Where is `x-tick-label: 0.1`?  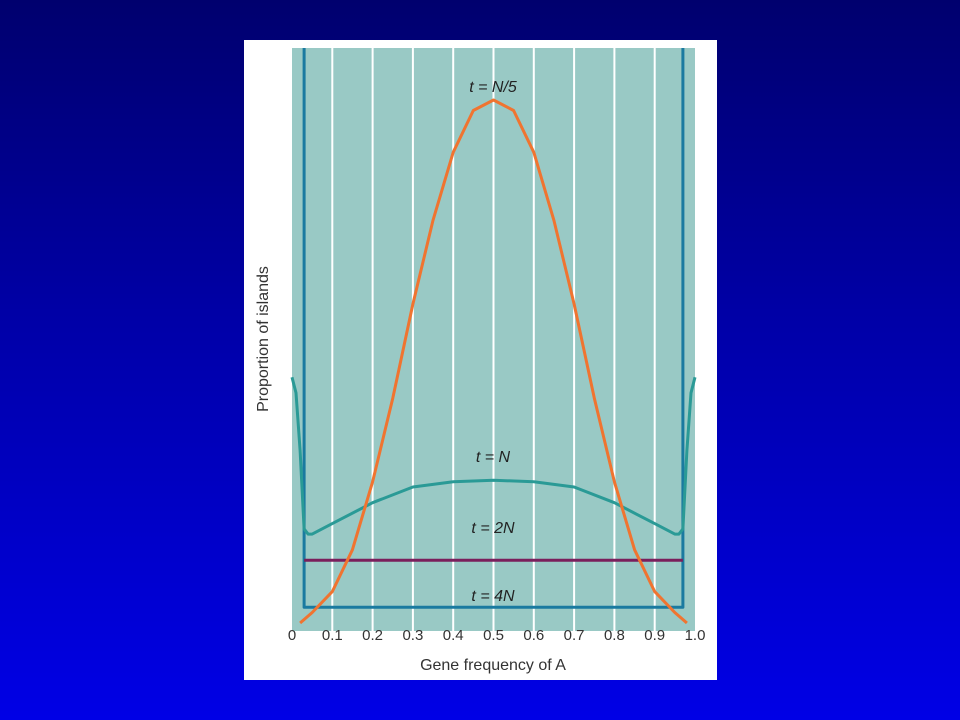 x-tick-label: 0.1 is located at coordinates (332, 635).